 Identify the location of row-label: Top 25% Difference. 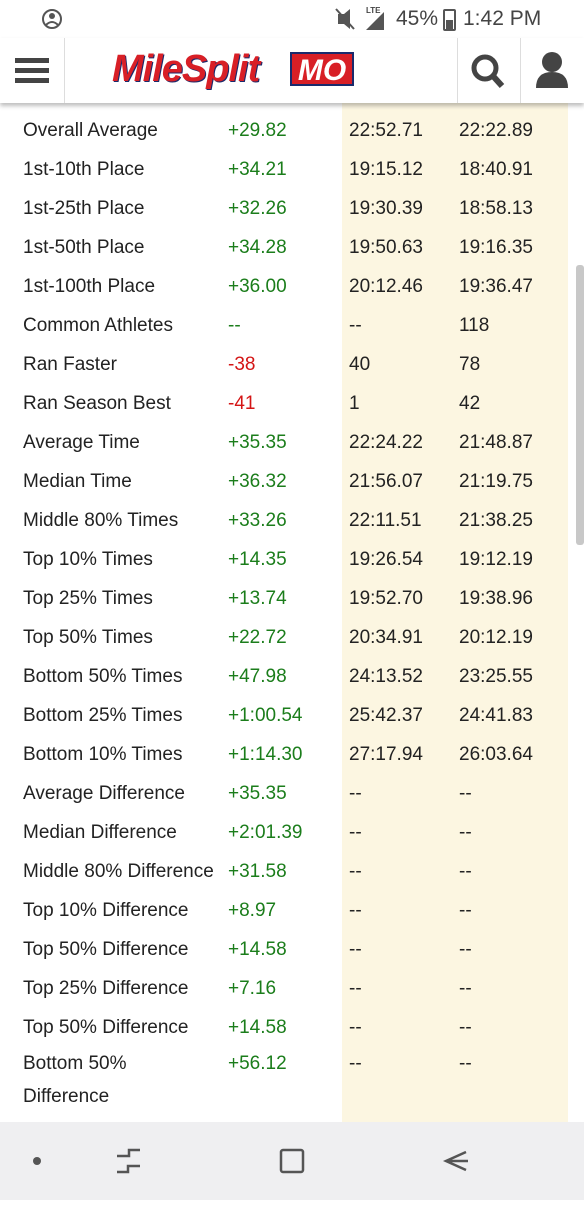
(106, 988).